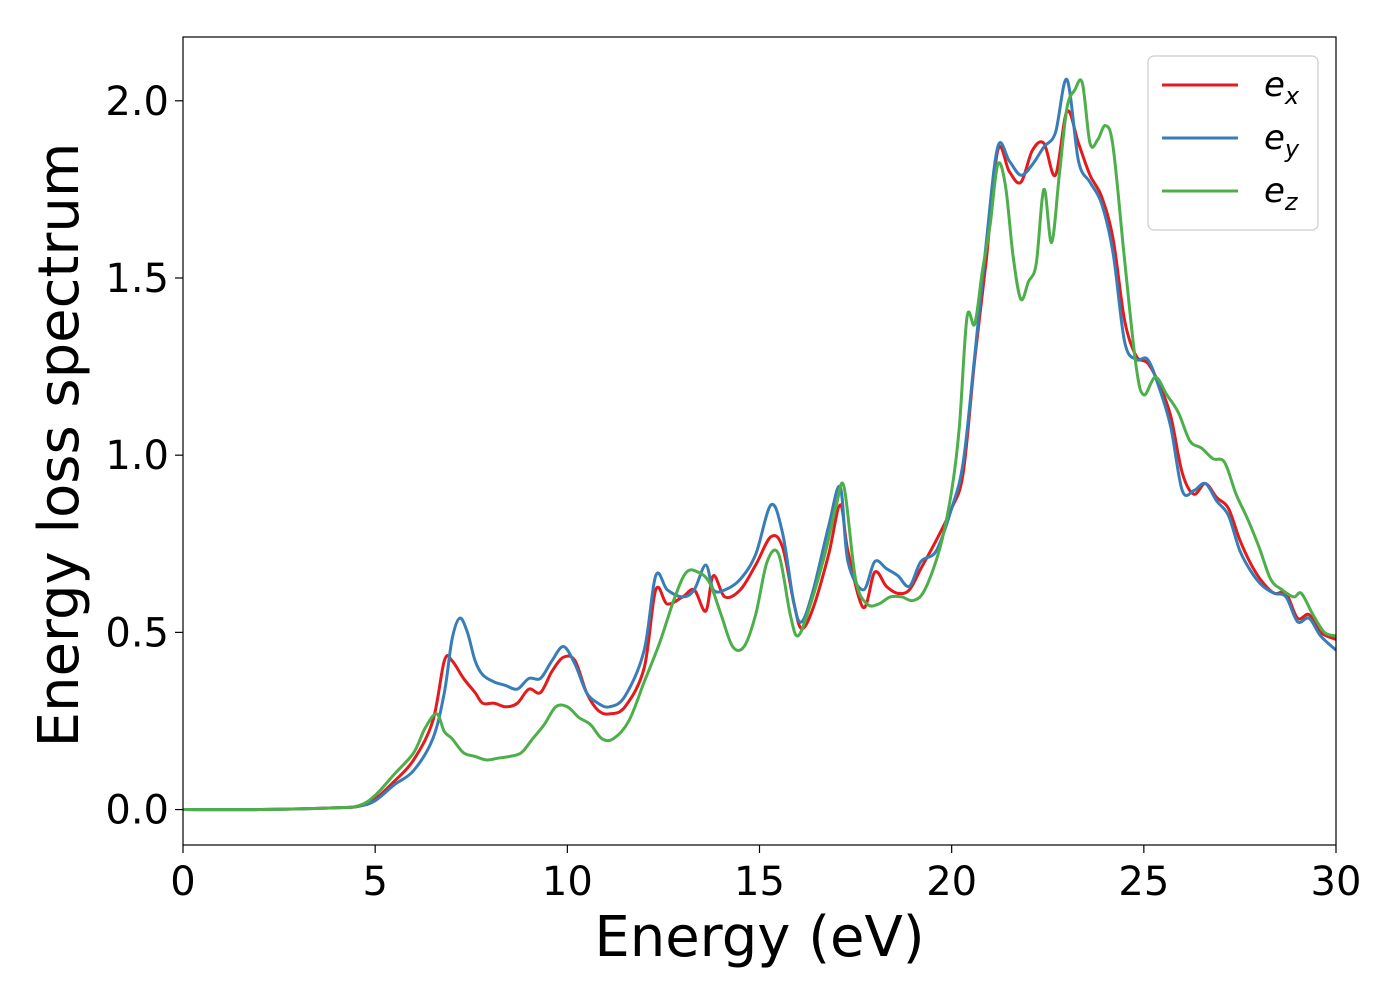  What do you see at coordinates (1336, 882) in the screenshot?
I see `x-tick-label: 30` at bounding box center [1336, 882].